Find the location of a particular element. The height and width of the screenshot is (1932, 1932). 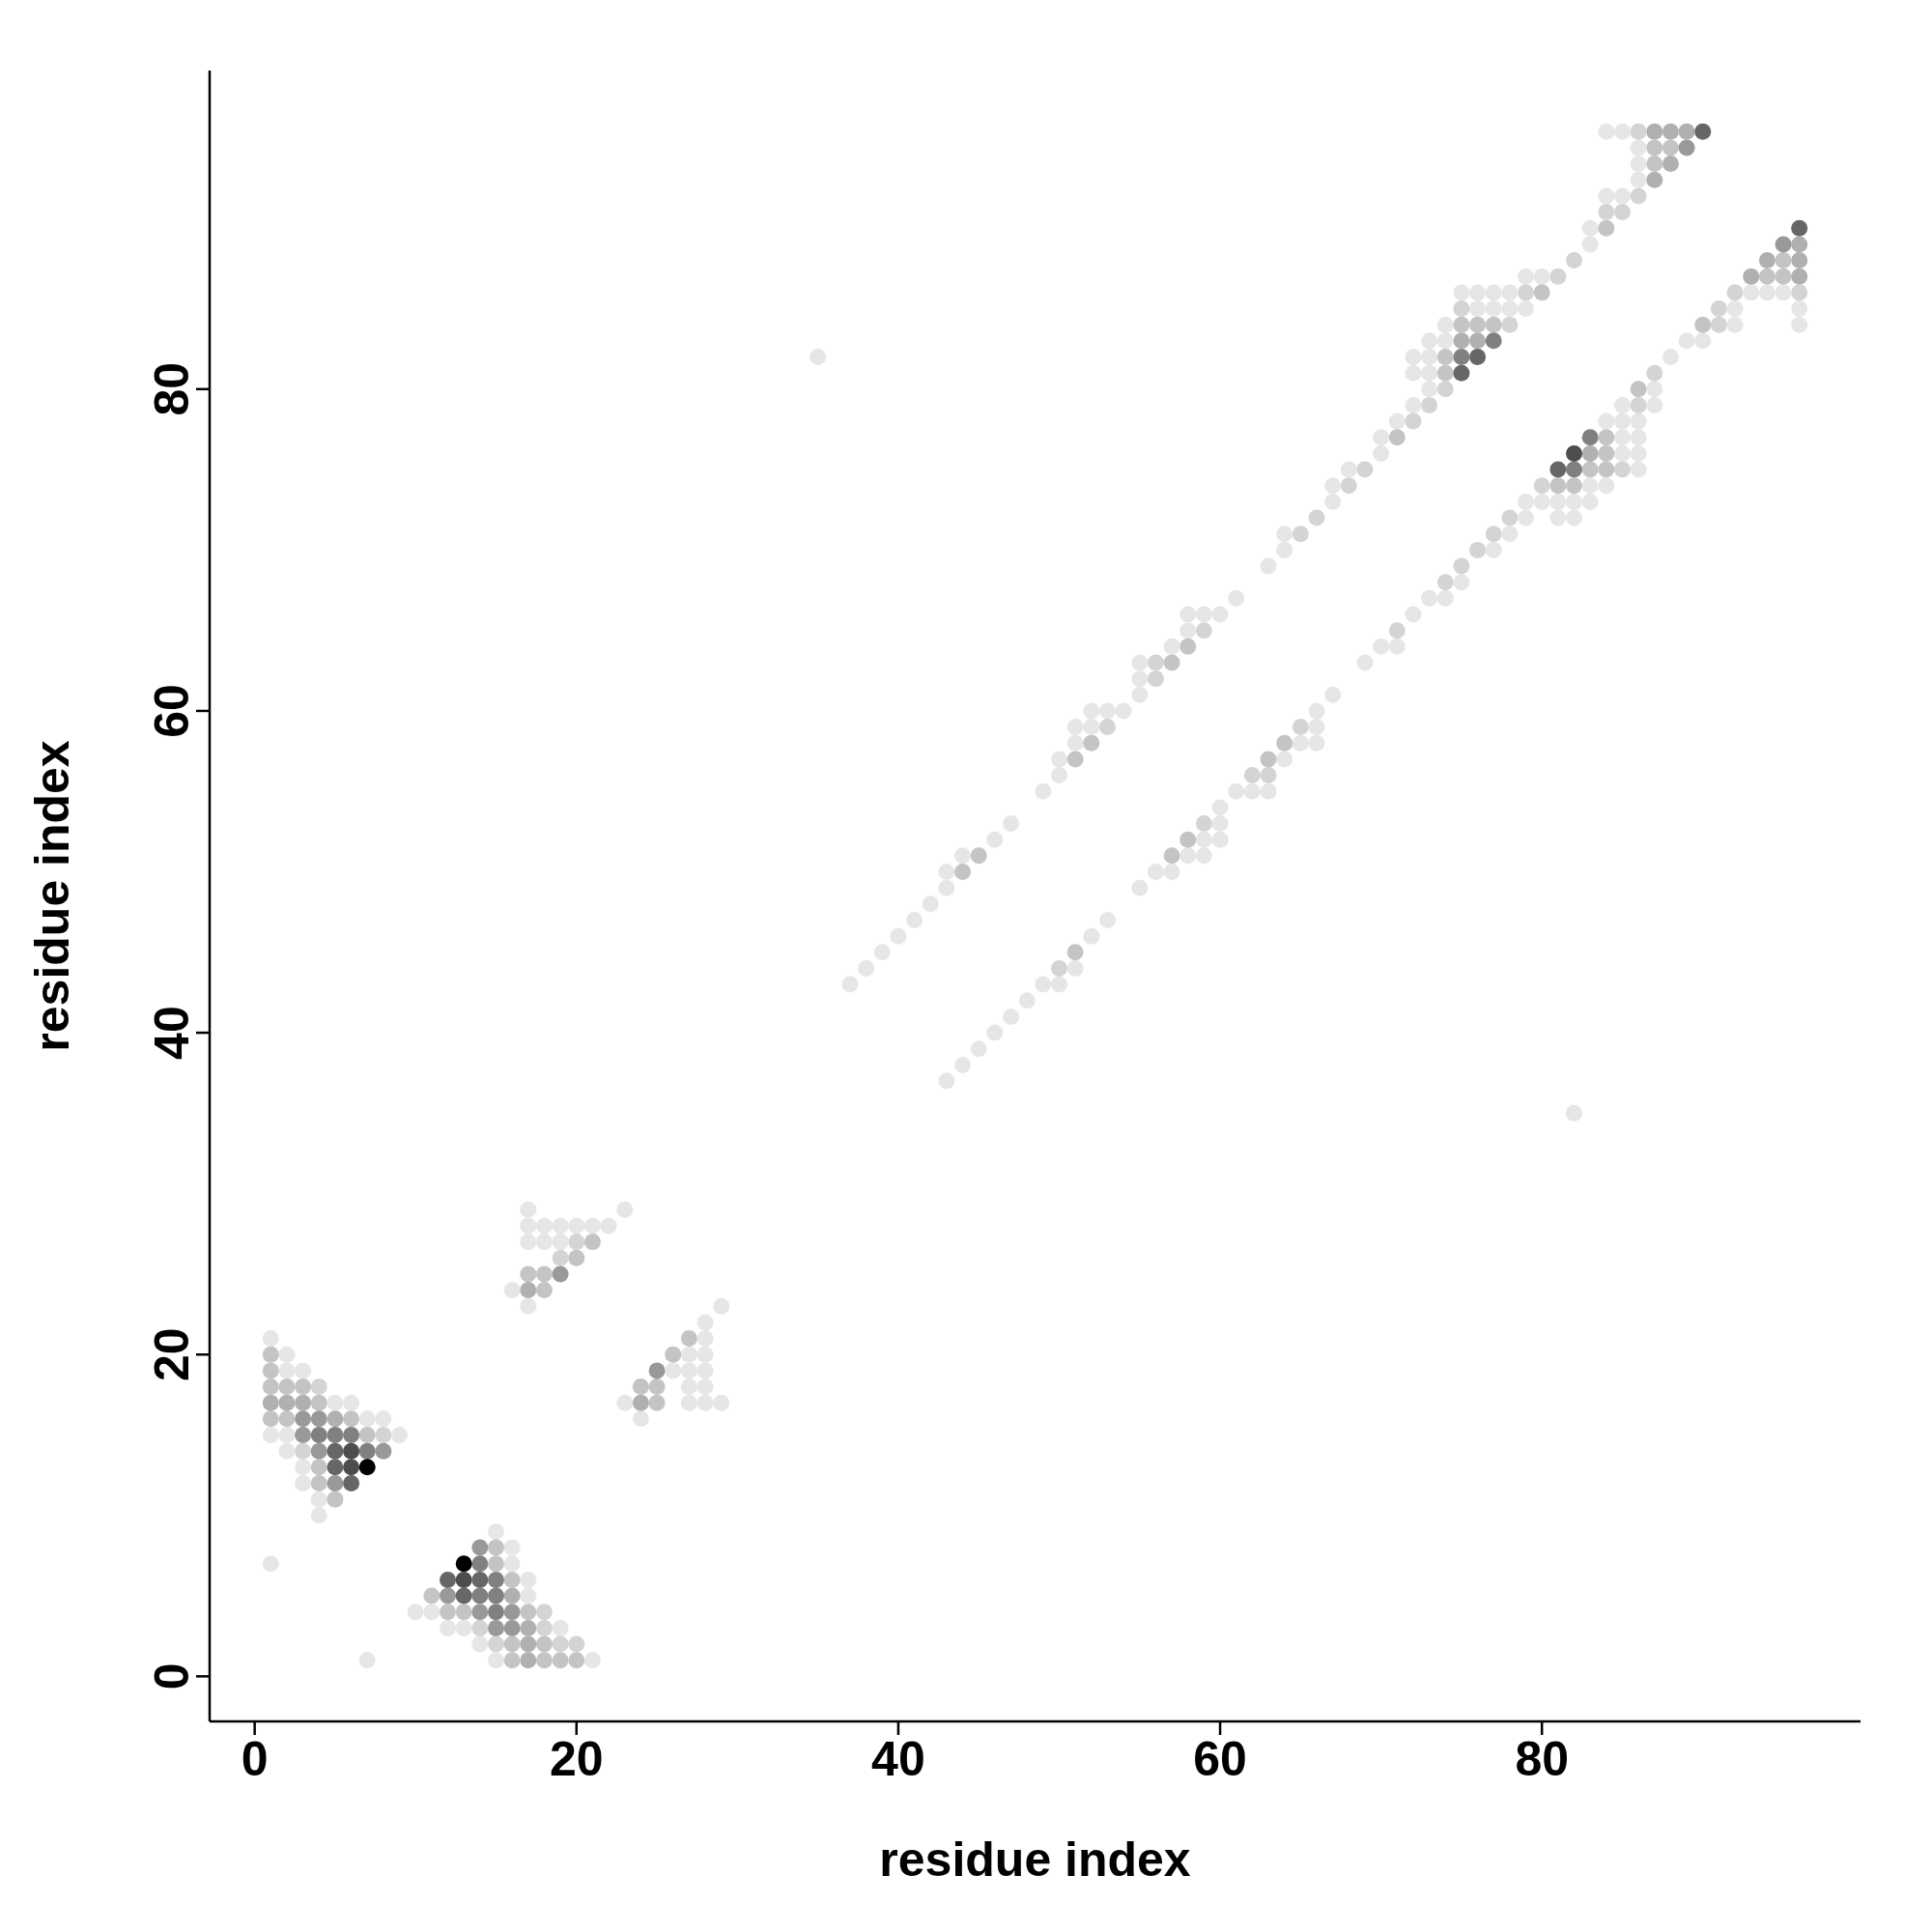

x-tick-label: 0 is located at coordinates (255, 1759).